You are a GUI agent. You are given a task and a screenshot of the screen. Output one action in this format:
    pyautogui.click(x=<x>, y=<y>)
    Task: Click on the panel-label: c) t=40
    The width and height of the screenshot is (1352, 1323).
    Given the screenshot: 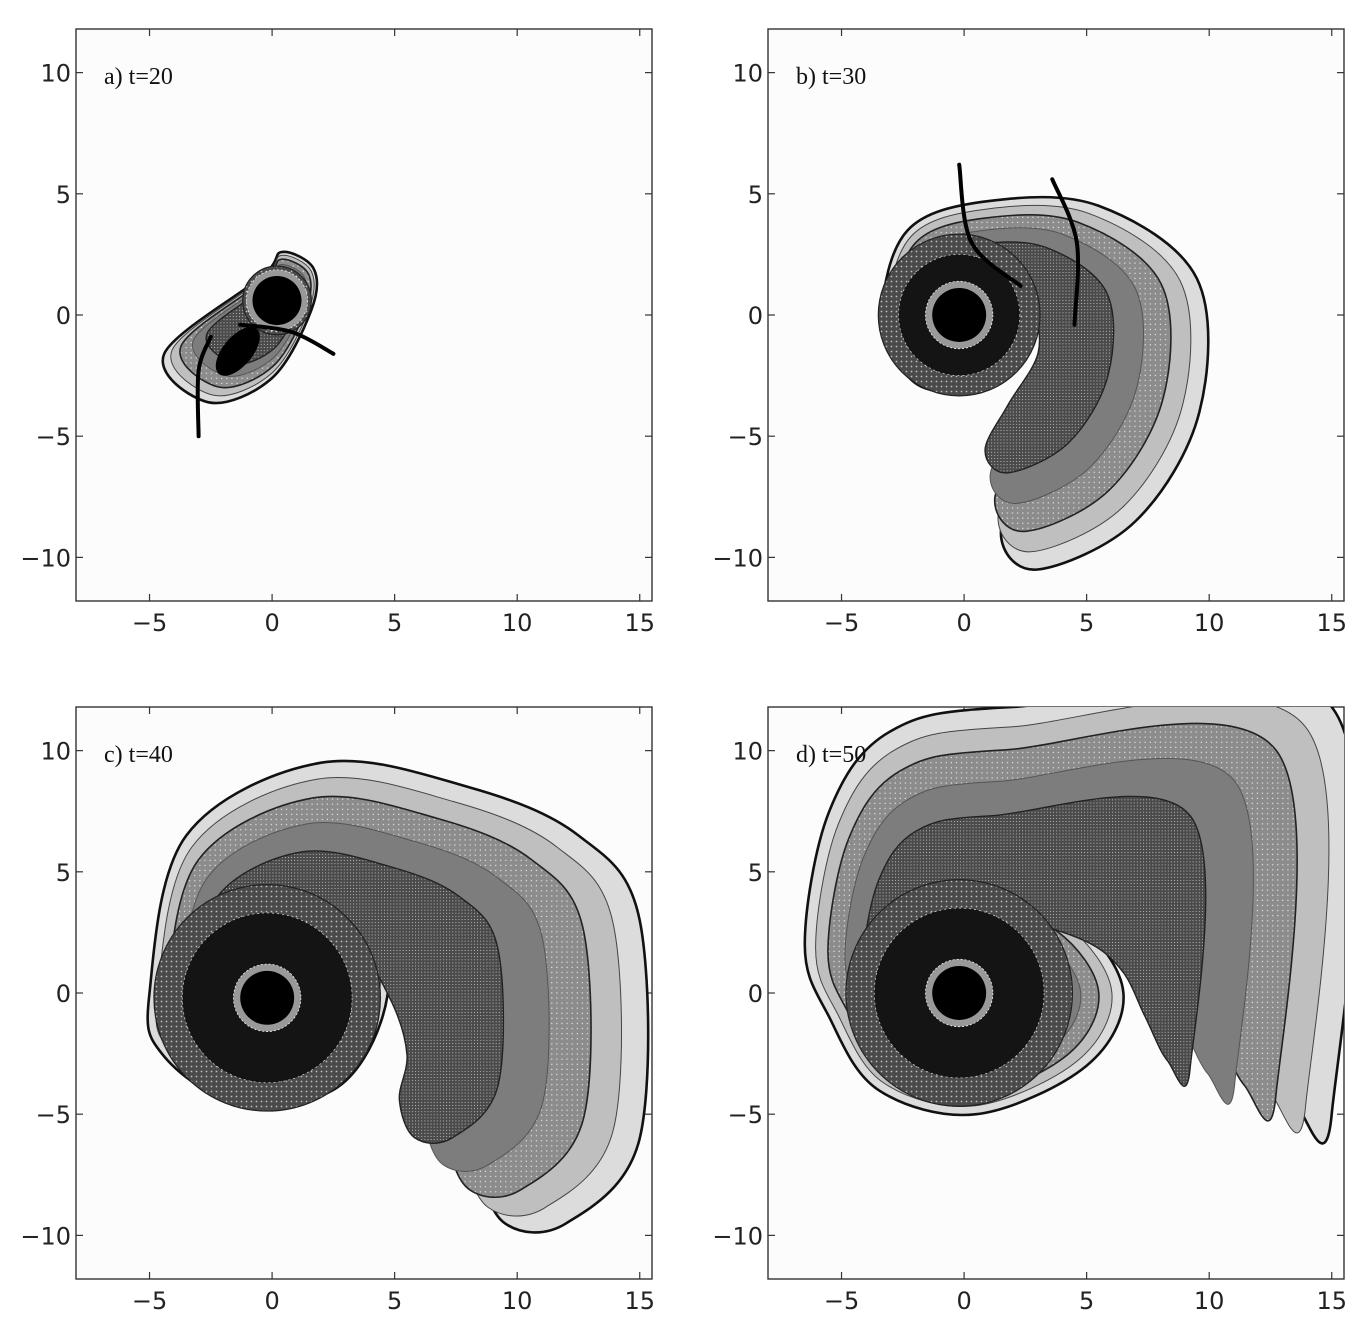 What is the action you would take?
    pyautogui.click(x=138, y=755)
    